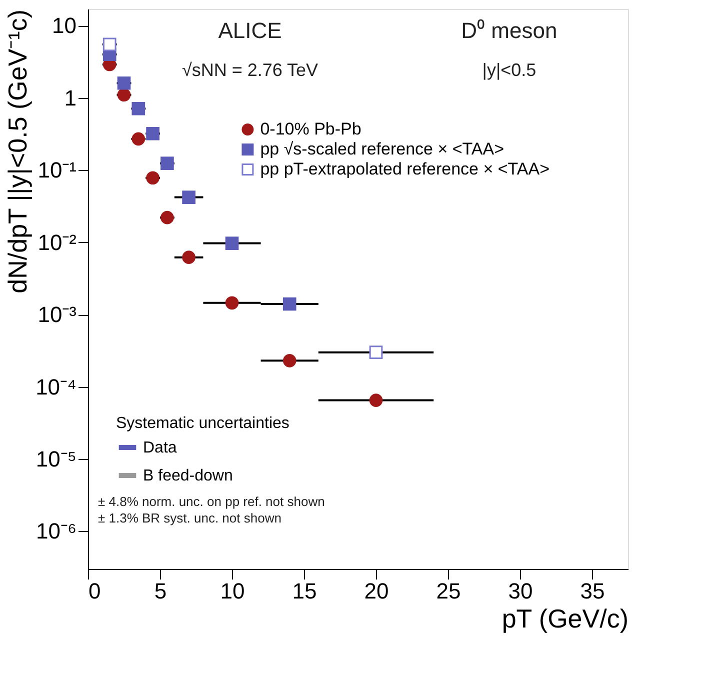  What do you see at coordinates (376, 591) in the screenshot?
I see `x-tick-label: 20` at bounding box center [376, 591].